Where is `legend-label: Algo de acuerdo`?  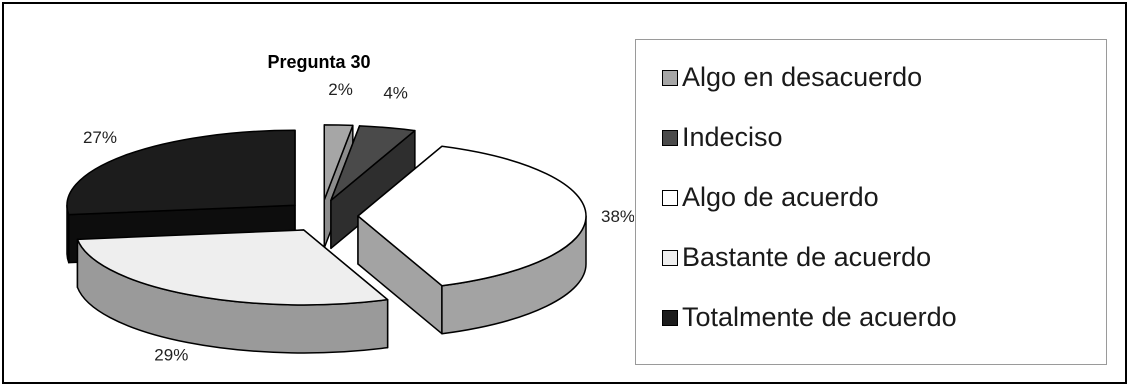 legend-label: Algo de acuerdo is located at coordinates (780, 197).